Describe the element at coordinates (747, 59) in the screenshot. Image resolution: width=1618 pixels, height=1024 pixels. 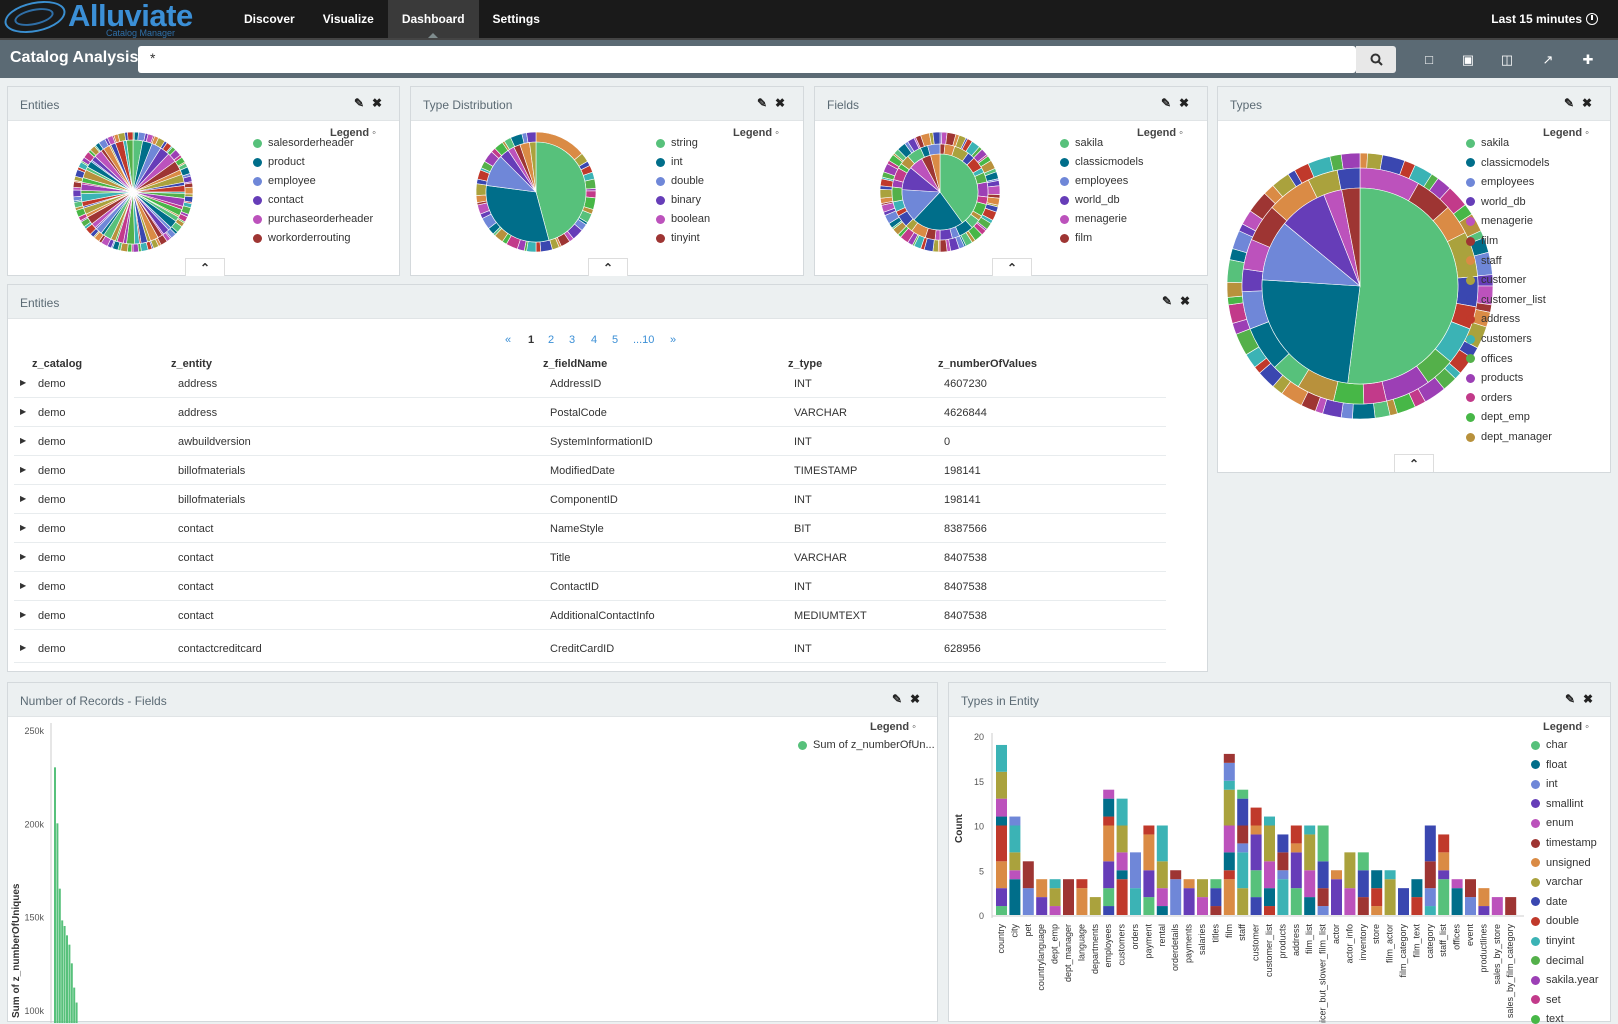
I see `search-input: *` at that location.